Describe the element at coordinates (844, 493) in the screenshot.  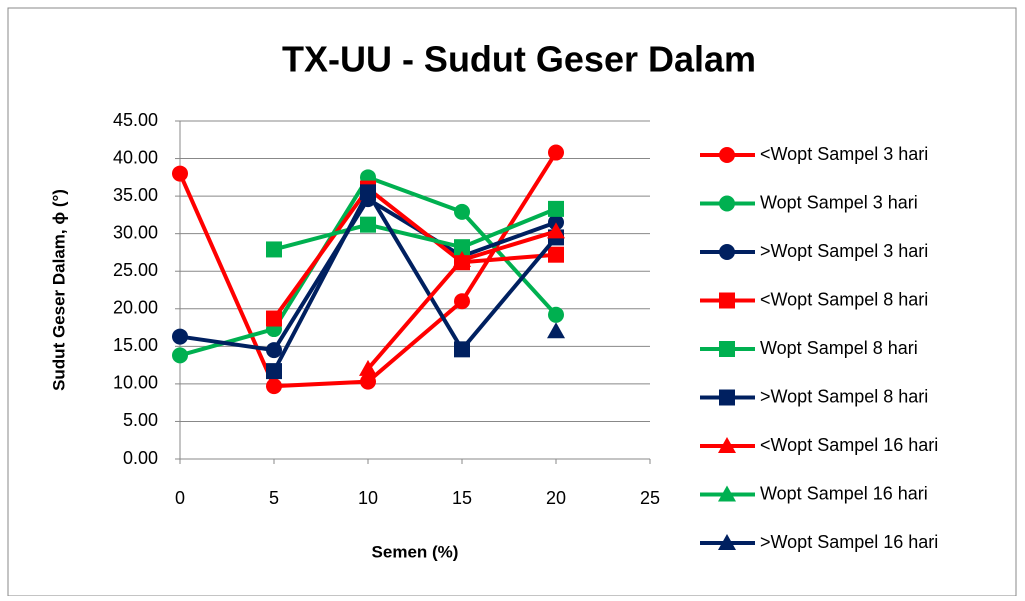
I see `legend-label: Wopt Sampel 16 hari` at that location.